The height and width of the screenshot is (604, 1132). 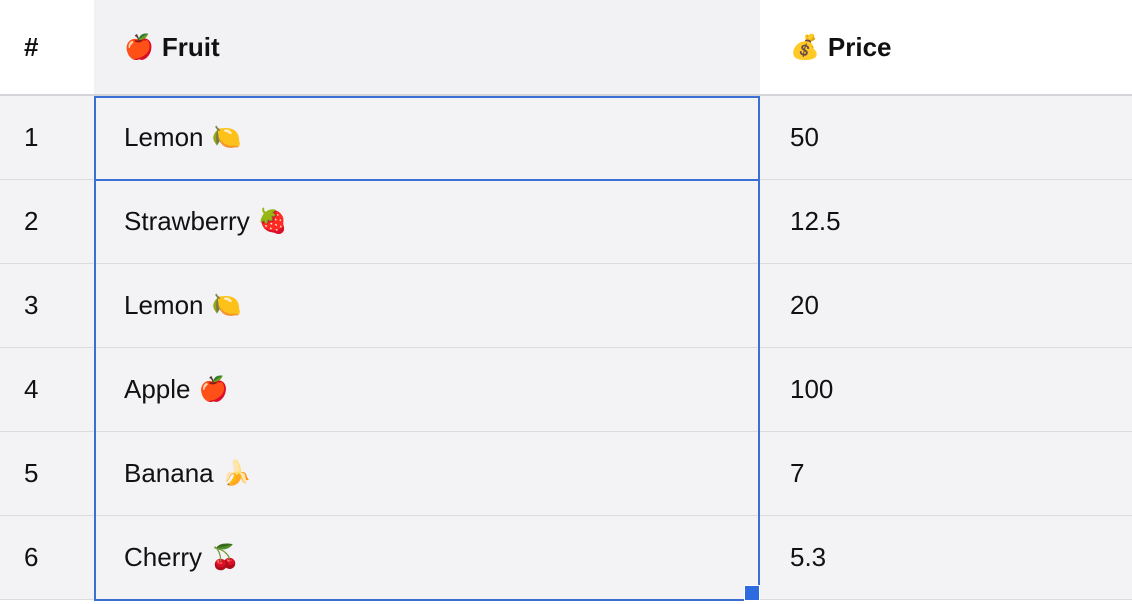 I want to click on price-cell: 100, so click(x=946, y=389).